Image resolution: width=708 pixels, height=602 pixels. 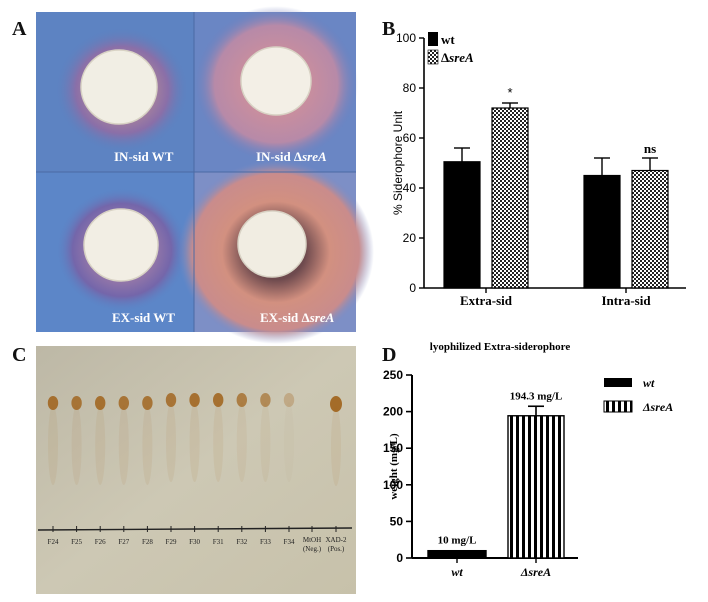 What do you see at coordinates (53, 403) in the screenshot?
I see `tlc-spot-f24` at bounding box center [53, 403].